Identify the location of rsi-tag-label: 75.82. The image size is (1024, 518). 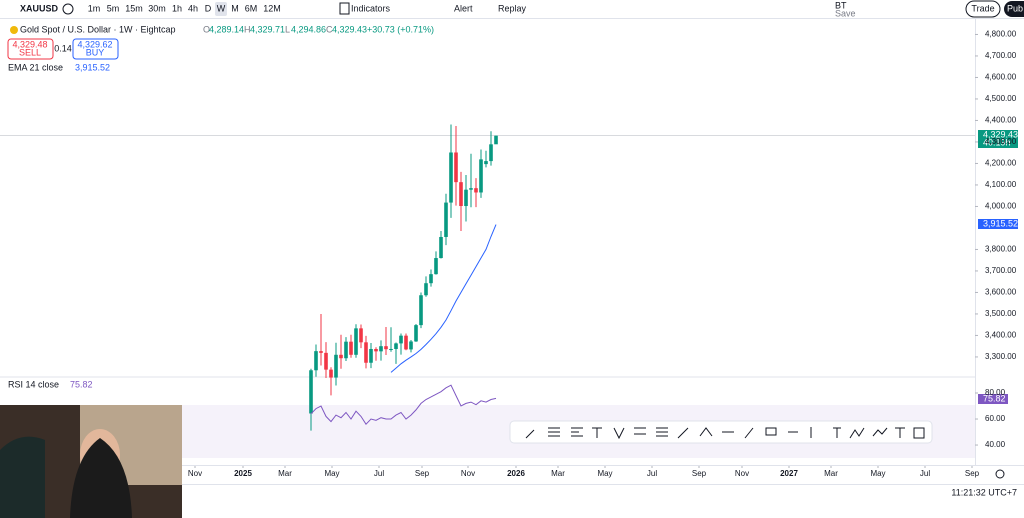
(994, 398).